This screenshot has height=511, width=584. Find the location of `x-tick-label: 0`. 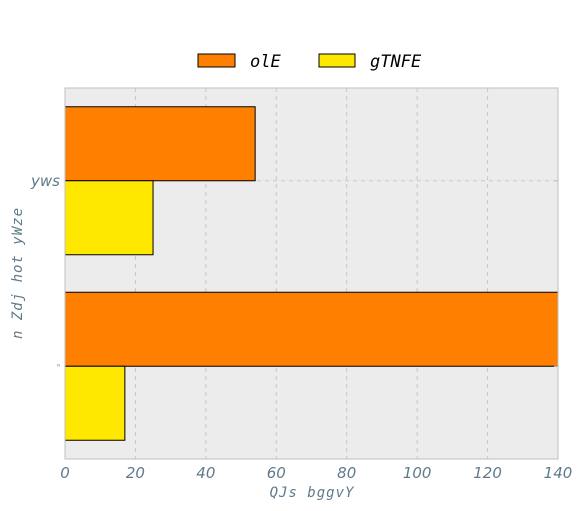

x-tick-label: 0 is located at coordinates (65, 473).